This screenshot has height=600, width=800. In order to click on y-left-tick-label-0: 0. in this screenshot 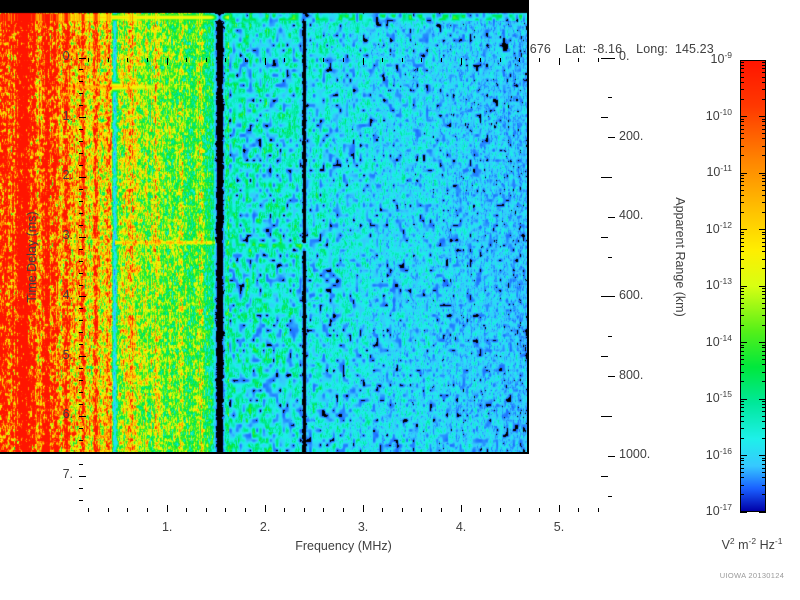, I will do `click(67, 56)`.